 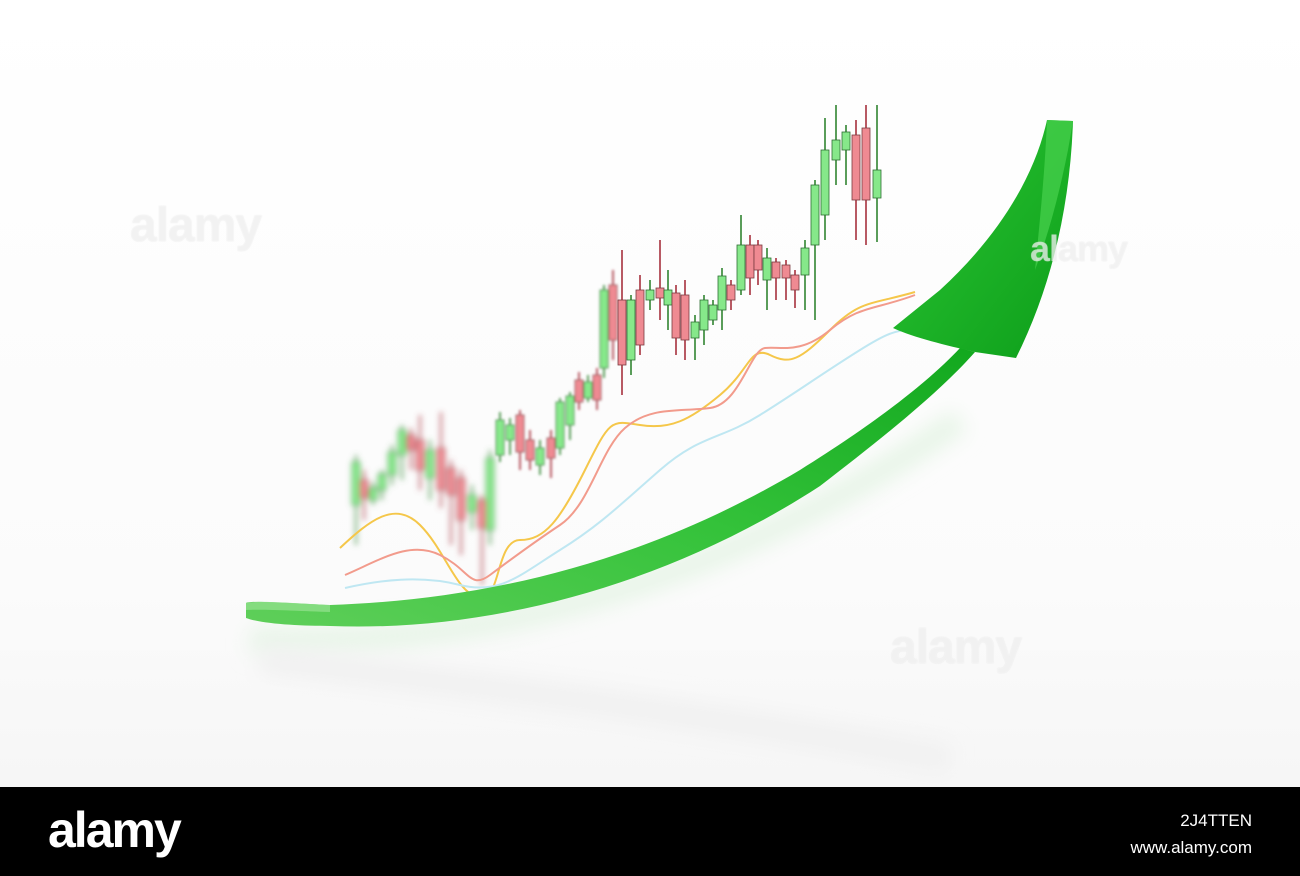 I want to click on site-url: www.alamy.com, so click(x=1191, y=847).